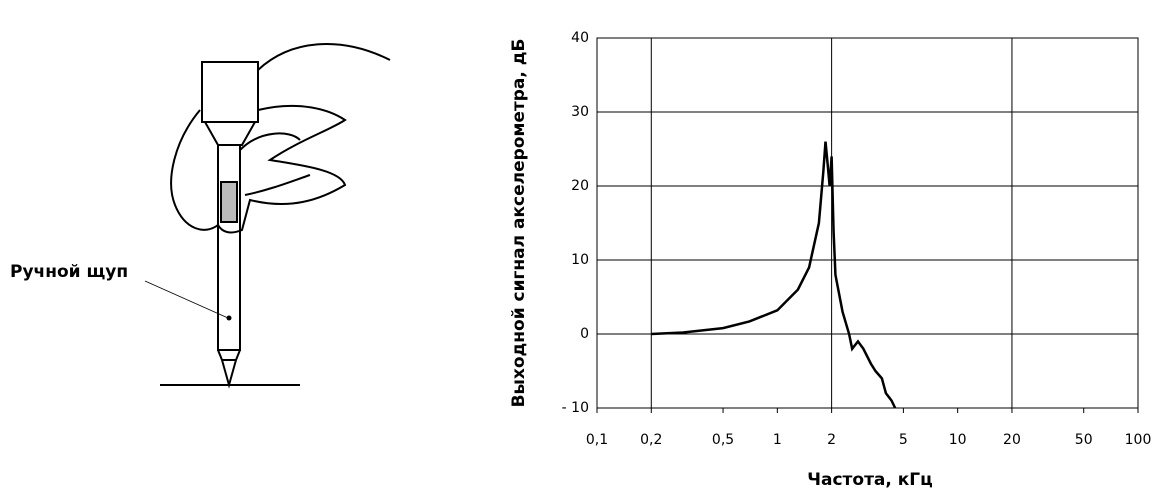 This screenshot has height=492, width=1172. I want to click on x-tick-label: 5, so click(903, 440).